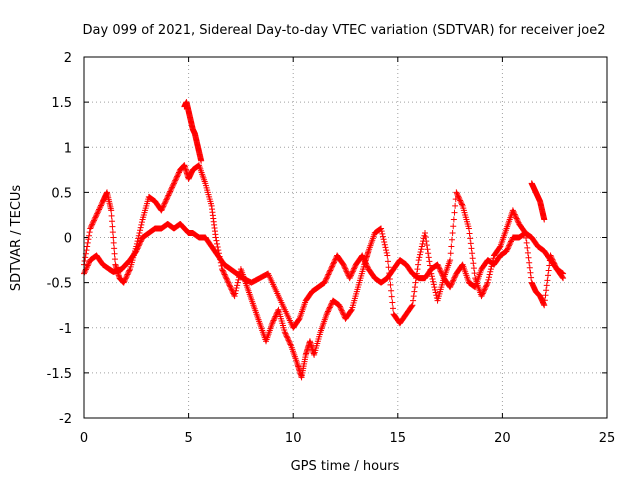 Image resolution: width=640 pixels, height=480 pixels. What do you see at coordinates (293, 438) in the screenshot?
I see `x-tick-label: 10` at bounding box center [293, 438].